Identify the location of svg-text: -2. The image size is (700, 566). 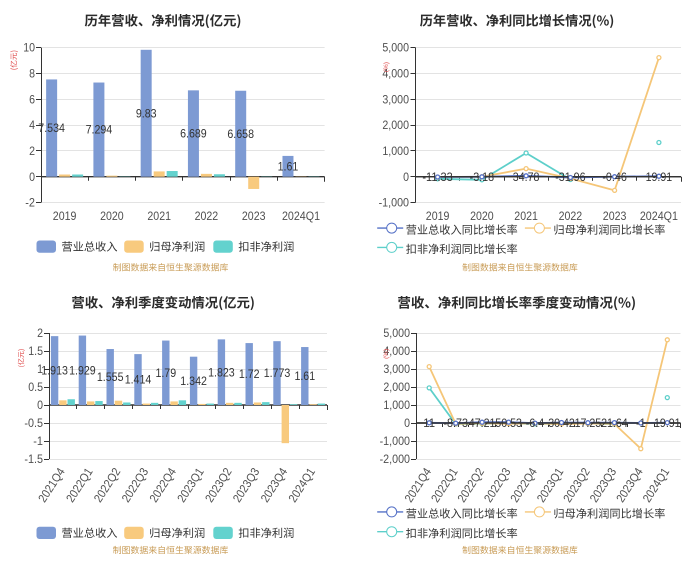
(30, 203).